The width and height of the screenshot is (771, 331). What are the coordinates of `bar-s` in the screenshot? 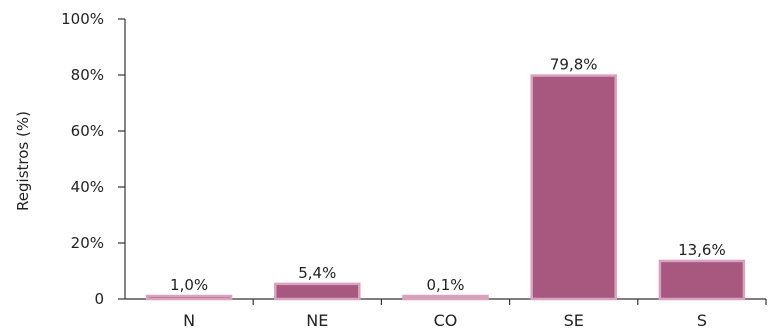 It's located at (702, 280).